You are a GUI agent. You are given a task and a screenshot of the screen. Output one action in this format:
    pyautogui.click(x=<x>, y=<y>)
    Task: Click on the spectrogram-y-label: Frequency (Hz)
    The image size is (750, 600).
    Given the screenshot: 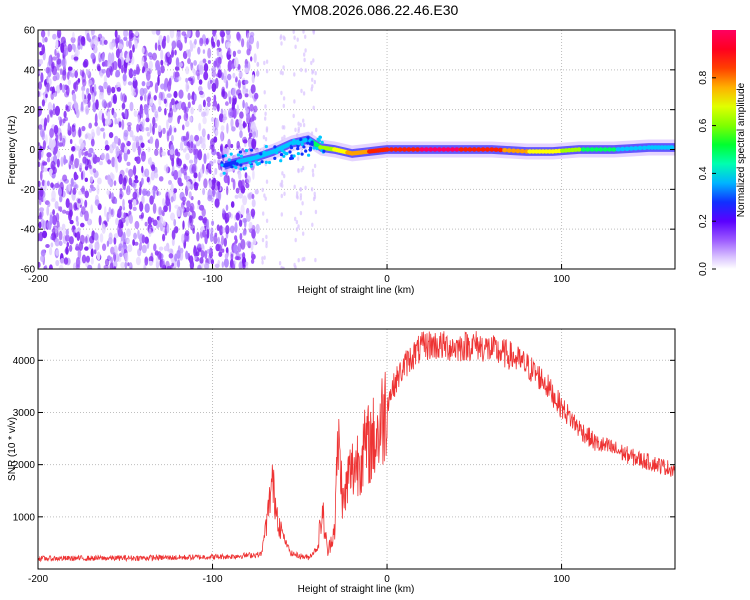 What is the action you would take?
    pyautogui.click(x=12, y=150)
    